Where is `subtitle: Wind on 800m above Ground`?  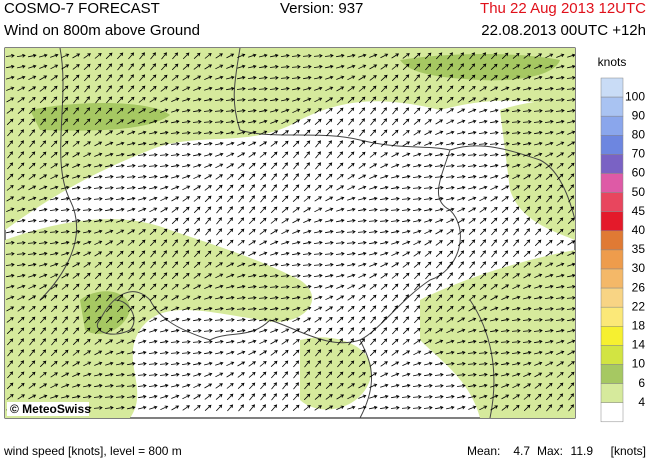
subtitle: Wind on 800m above Ground is located at coordinates (102, 30).